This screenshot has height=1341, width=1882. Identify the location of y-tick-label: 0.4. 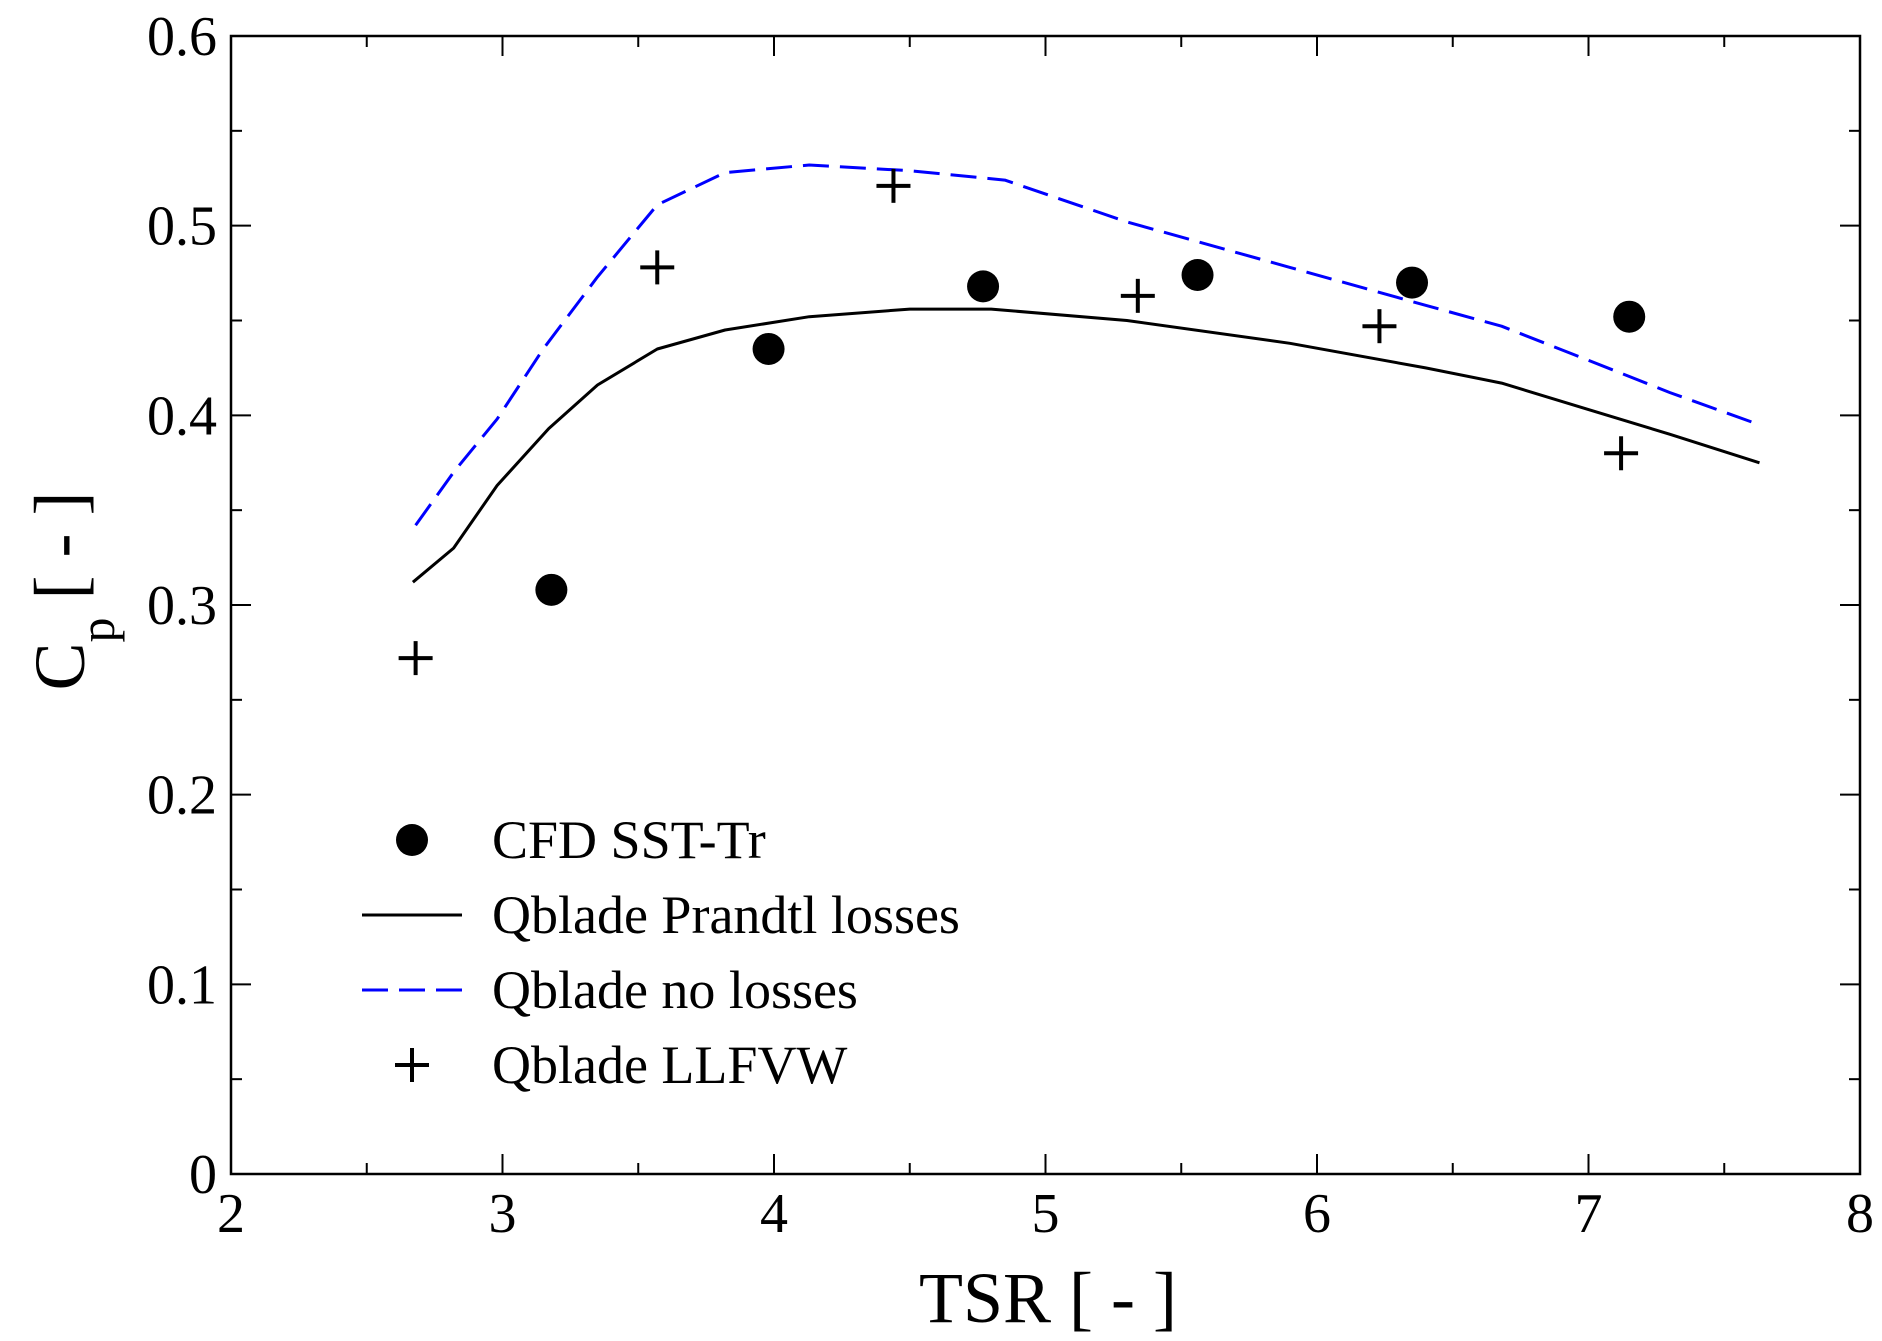
(182, 416).